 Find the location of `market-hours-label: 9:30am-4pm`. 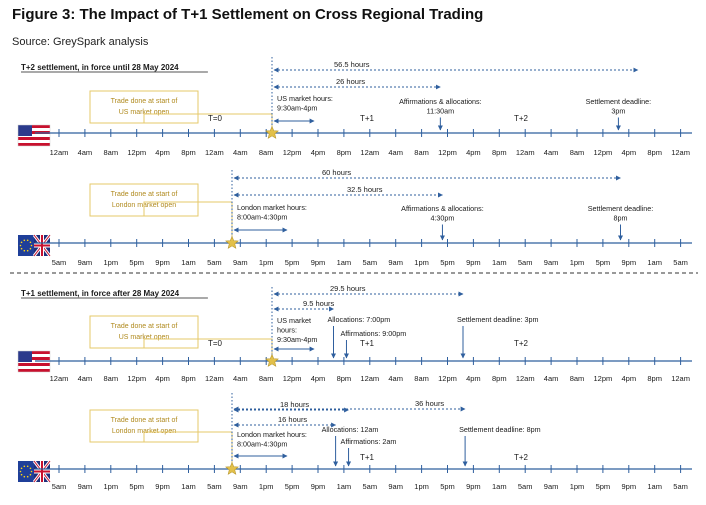

market-hours-label: 9:30am-4pm is located at coordinates (297, 108).